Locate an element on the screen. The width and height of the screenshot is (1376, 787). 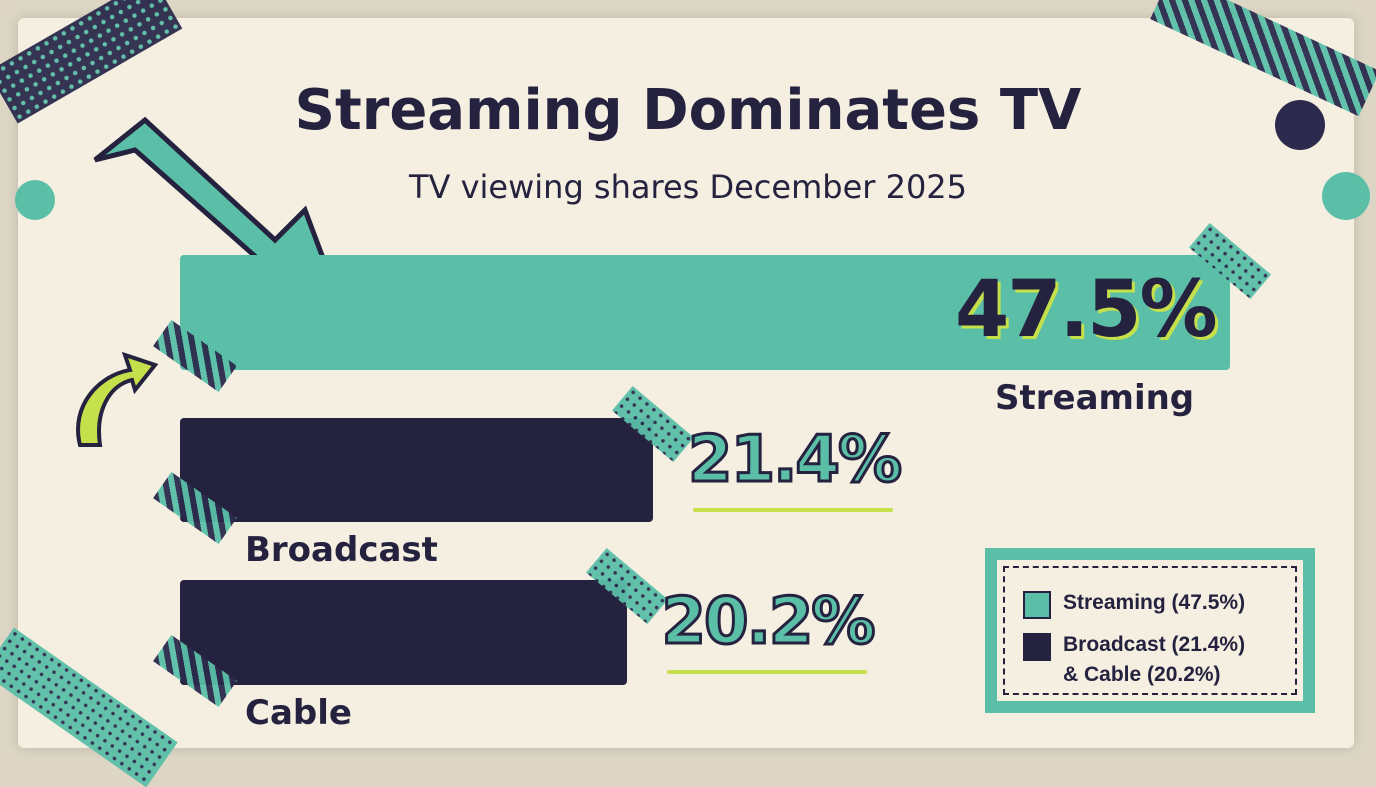
value-label-streaming: 47.5% is located at coordinates (1086, 310).